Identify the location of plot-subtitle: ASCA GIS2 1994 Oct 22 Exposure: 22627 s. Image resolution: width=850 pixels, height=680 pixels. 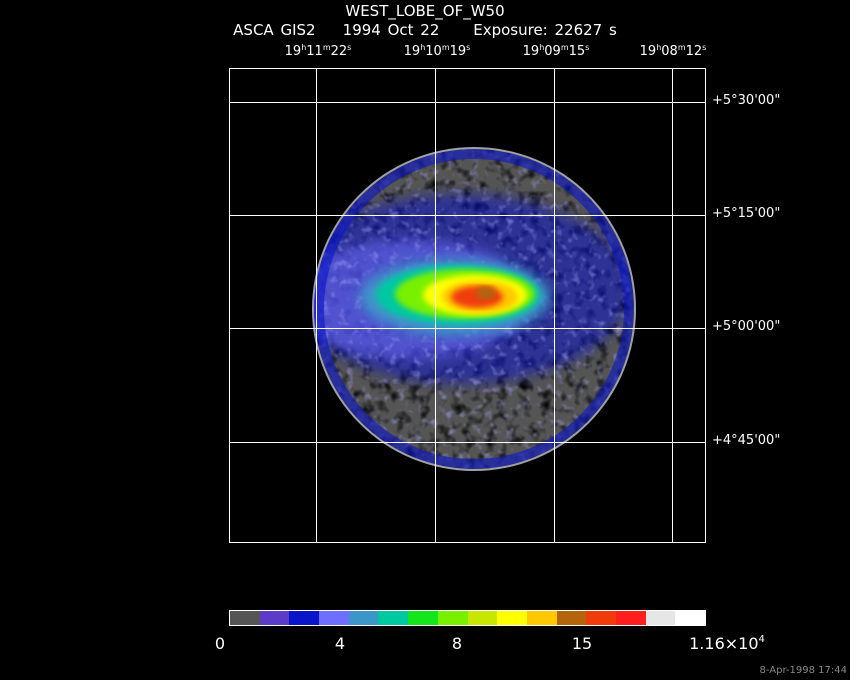
(425, 30).